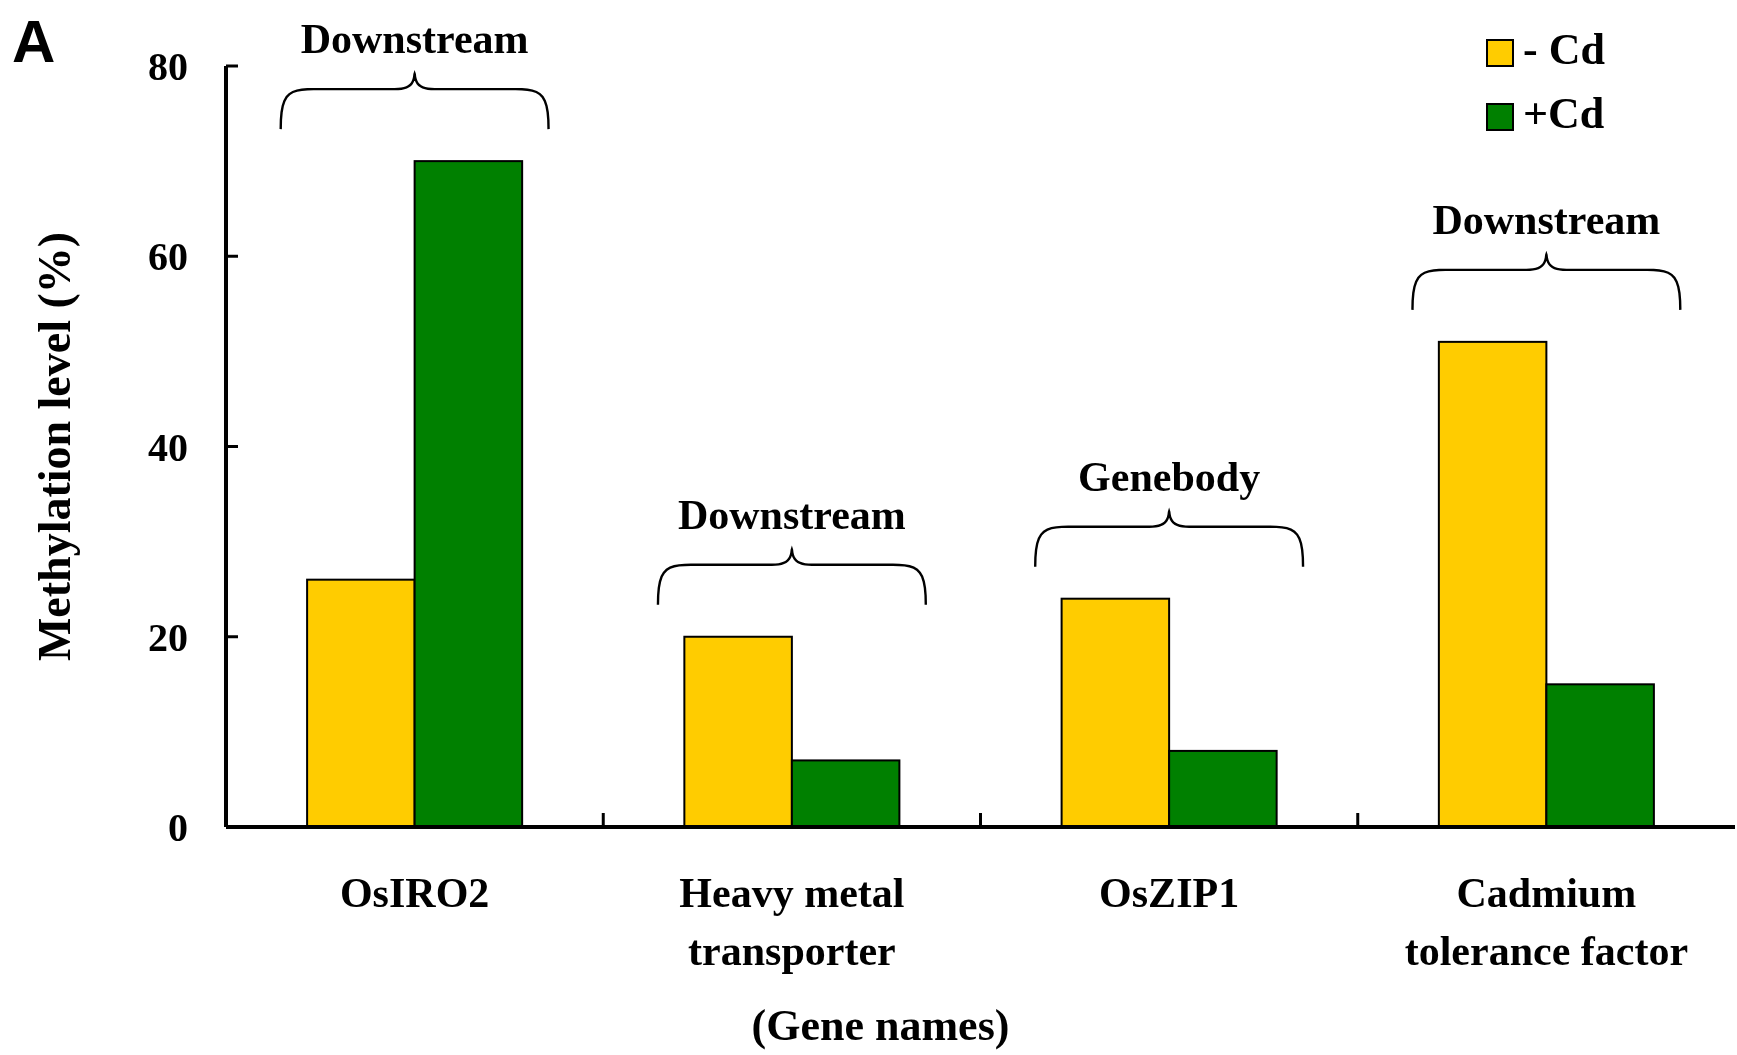 The height and width of the screenshot is (1055, 1737). Describe the element at coordinates (792, 922) in the screenshot. I see `x-tick-label: Heavy metal transporter` at that location.